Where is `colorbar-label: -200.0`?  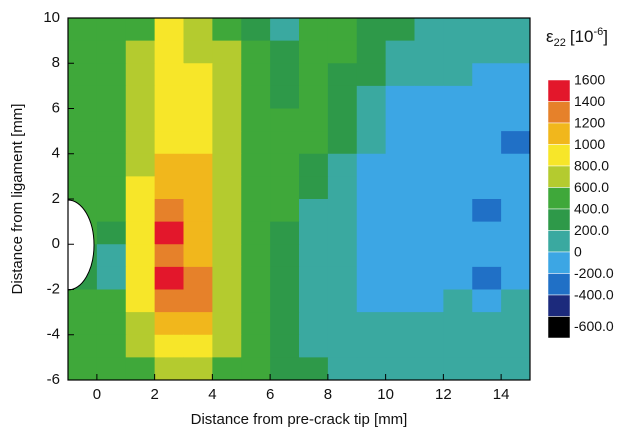 colorbar-label: -200.0 is located at coordinates (594, 273).